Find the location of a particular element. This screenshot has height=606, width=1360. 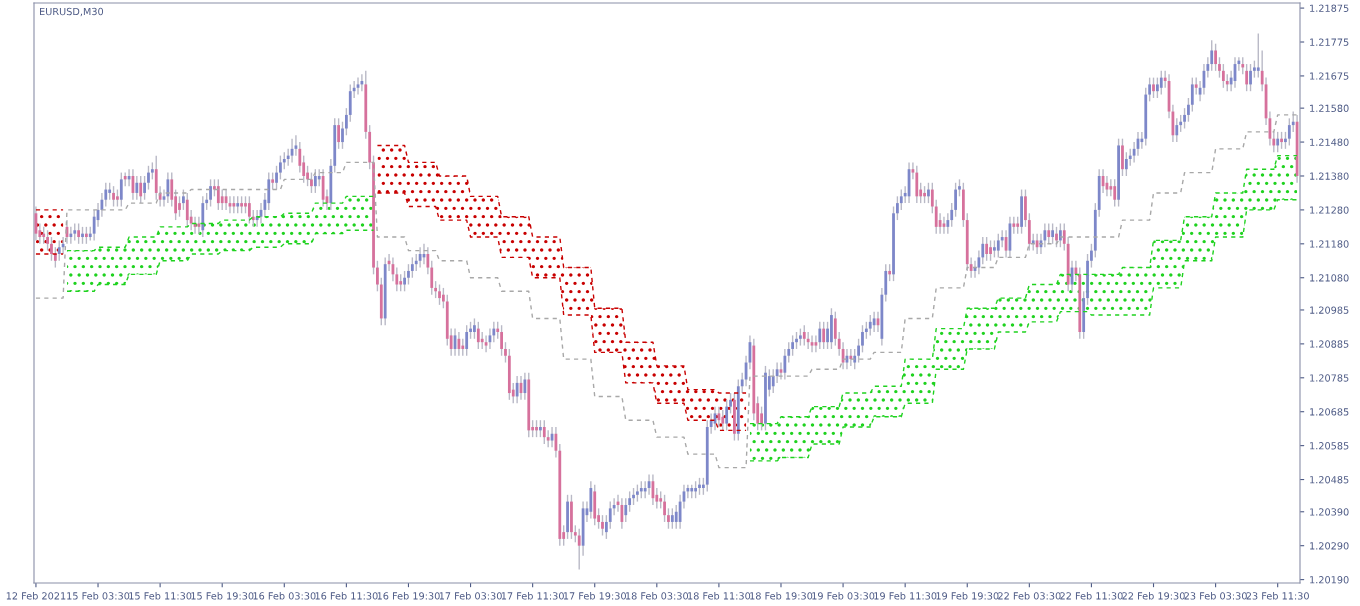

x-tick-label: 22 Feb 03:30 is located at coordinates (1029, 596).